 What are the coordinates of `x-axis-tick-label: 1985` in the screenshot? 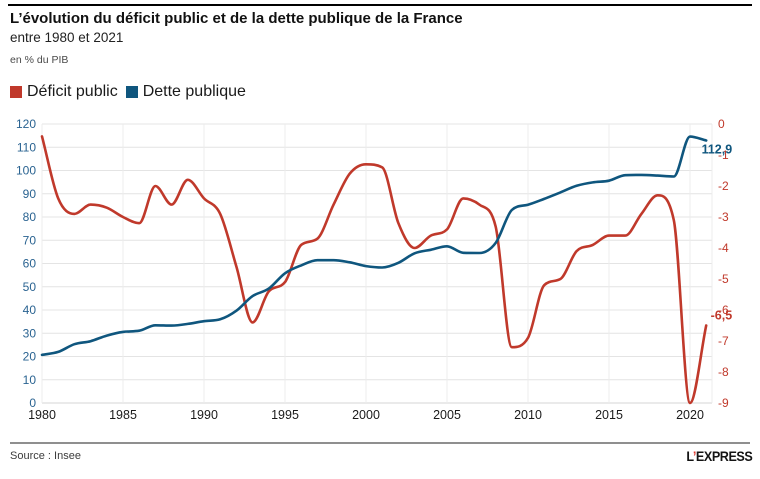 It's located at (123, 415).